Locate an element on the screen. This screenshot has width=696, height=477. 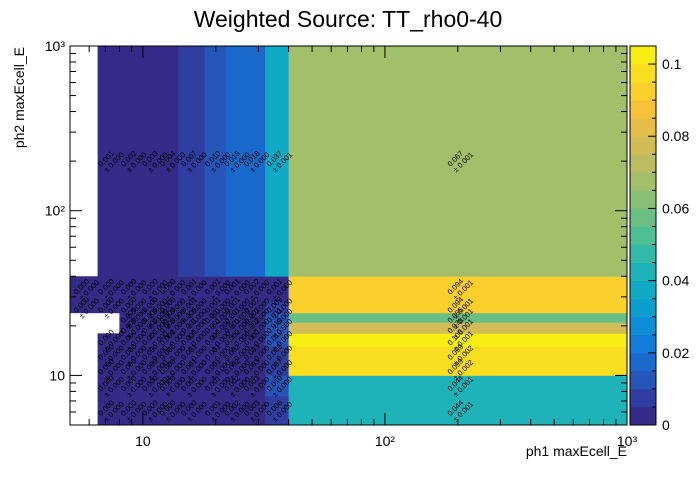
x-tick-label: 10 is located at coordinates (143, 441).